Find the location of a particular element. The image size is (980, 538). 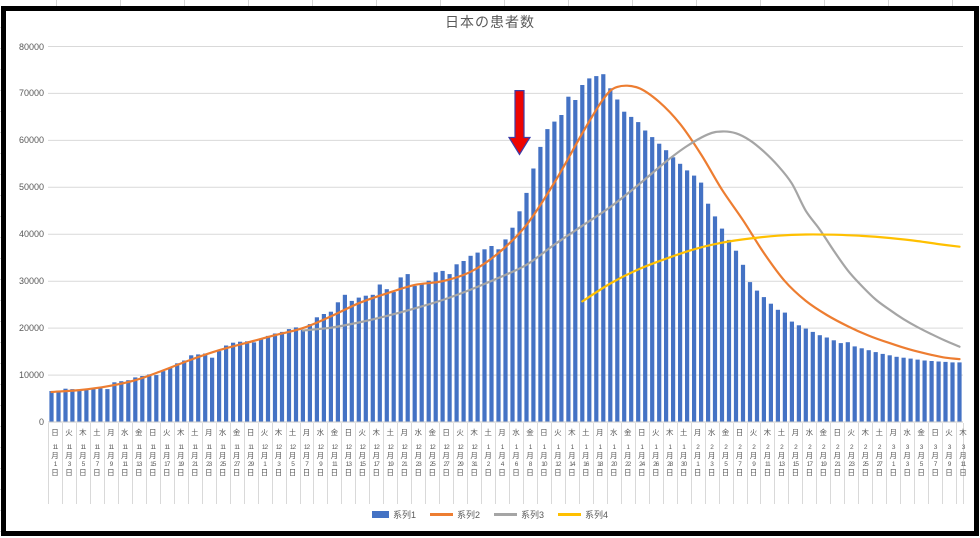

series1-bar-swatch is located at coordinates (380, 514).